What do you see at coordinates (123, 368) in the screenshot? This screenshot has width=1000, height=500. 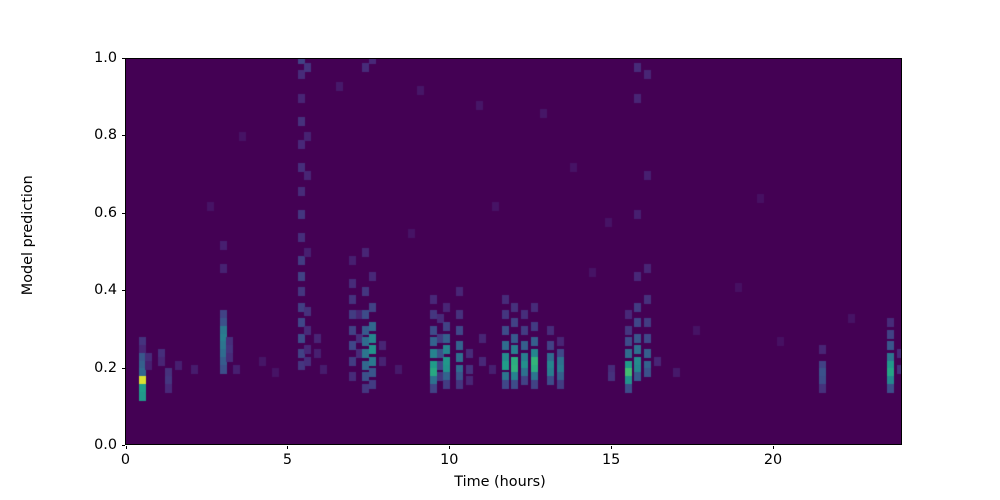 I see `ytick-mark-0.2` at bounding box center [123, 368].